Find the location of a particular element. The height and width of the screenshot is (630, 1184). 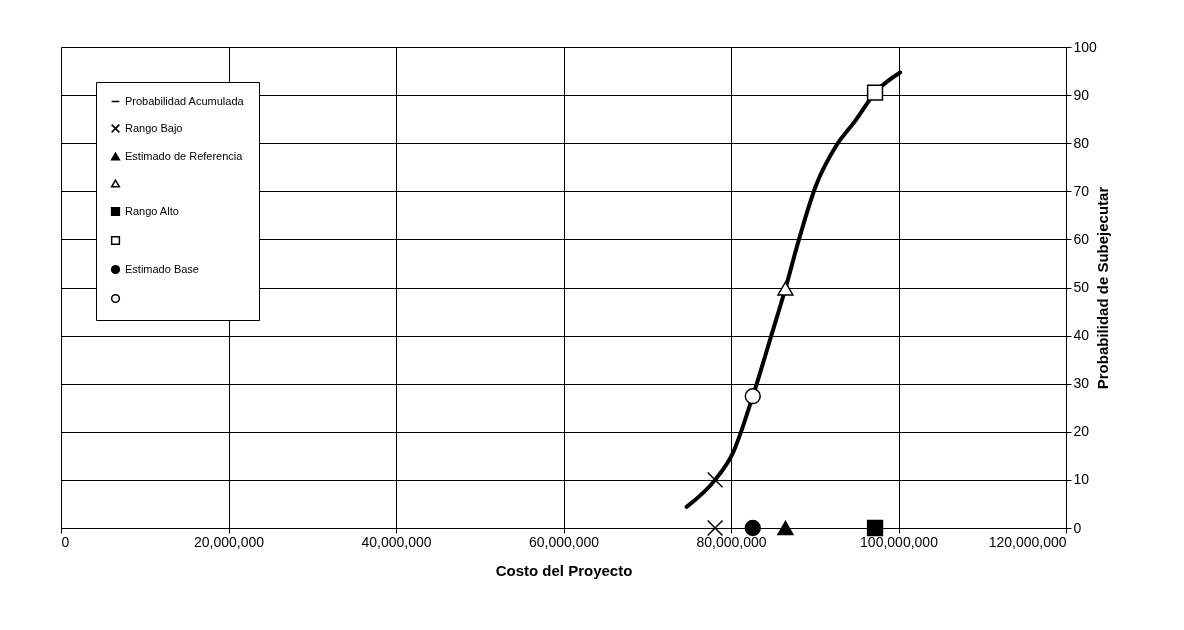

x-tick-label: 100,000,000 is located at coordinates (899, 541).